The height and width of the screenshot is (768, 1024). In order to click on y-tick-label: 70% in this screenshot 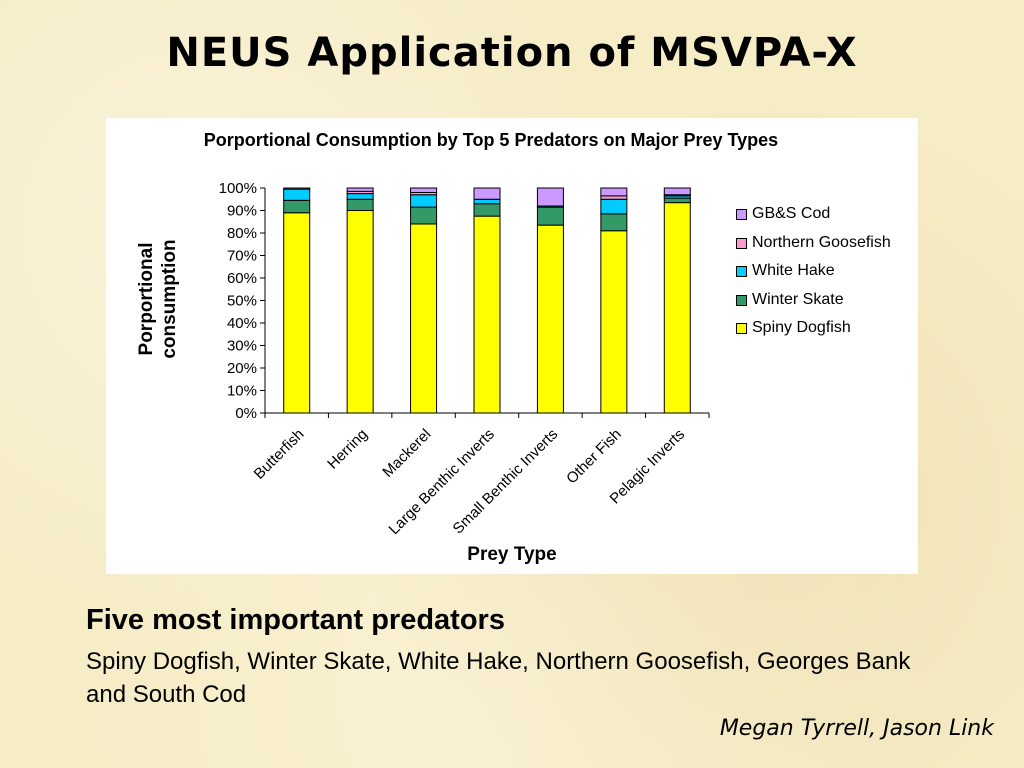, I will do `click(242, 256)`.